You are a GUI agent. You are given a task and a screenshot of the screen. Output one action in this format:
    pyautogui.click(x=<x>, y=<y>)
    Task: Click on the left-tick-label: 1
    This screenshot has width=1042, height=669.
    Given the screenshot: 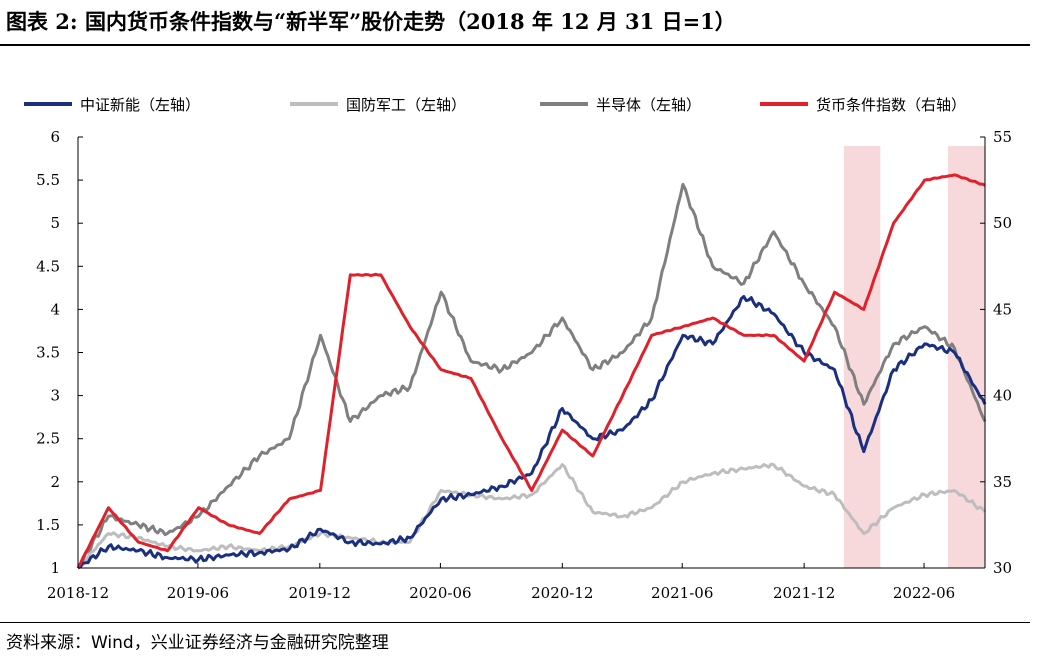 What is the action you would take?
    pyautogui.click(x=55, y=568)
    